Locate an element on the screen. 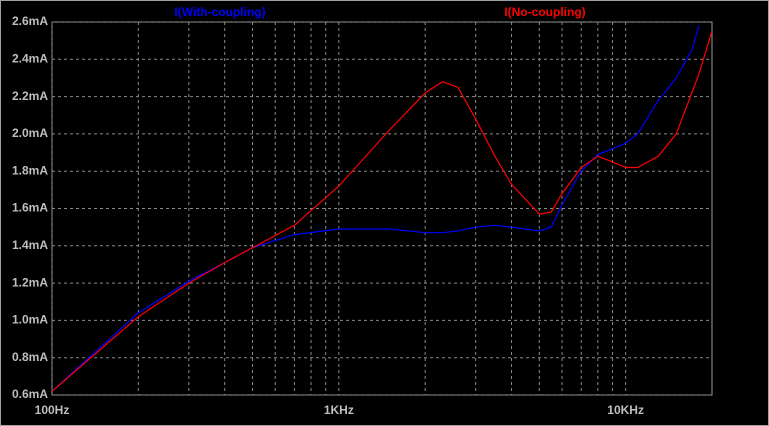  y-tick-label: 1.0mA is located at coordinates (30, 320).